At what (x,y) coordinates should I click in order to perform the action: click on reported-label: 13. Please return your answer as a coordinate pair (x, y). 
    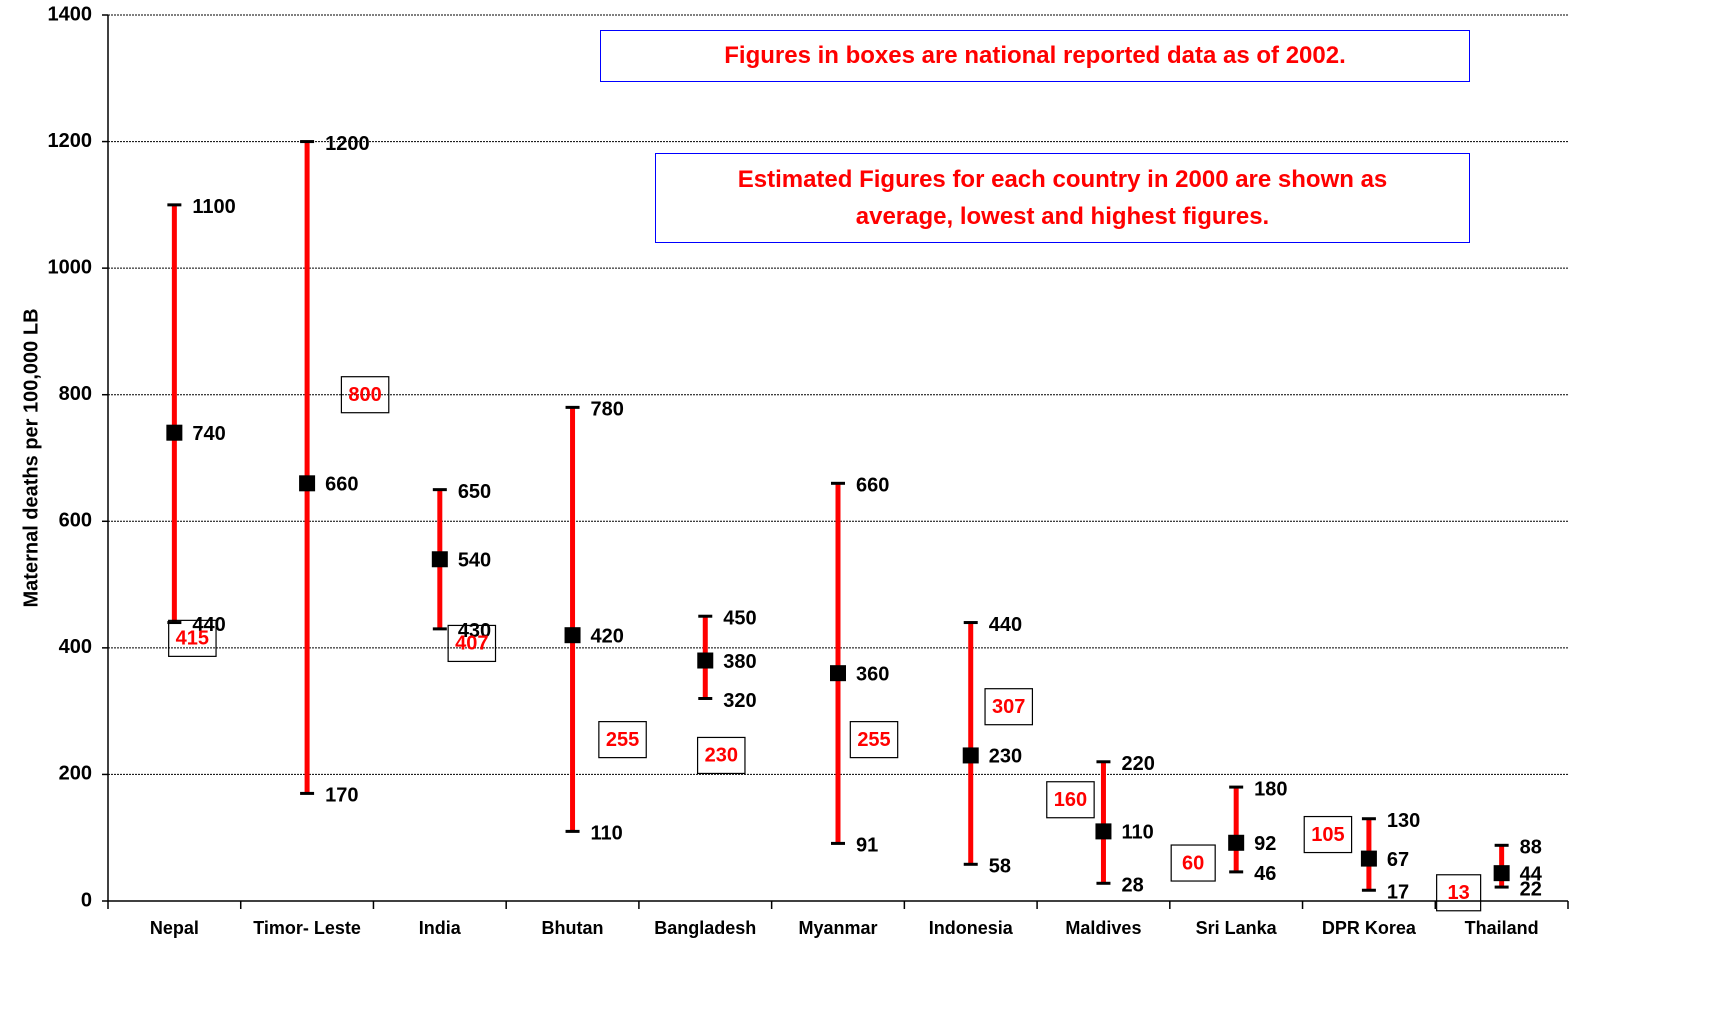
    Looking at the image, I should click on (1459, 893).